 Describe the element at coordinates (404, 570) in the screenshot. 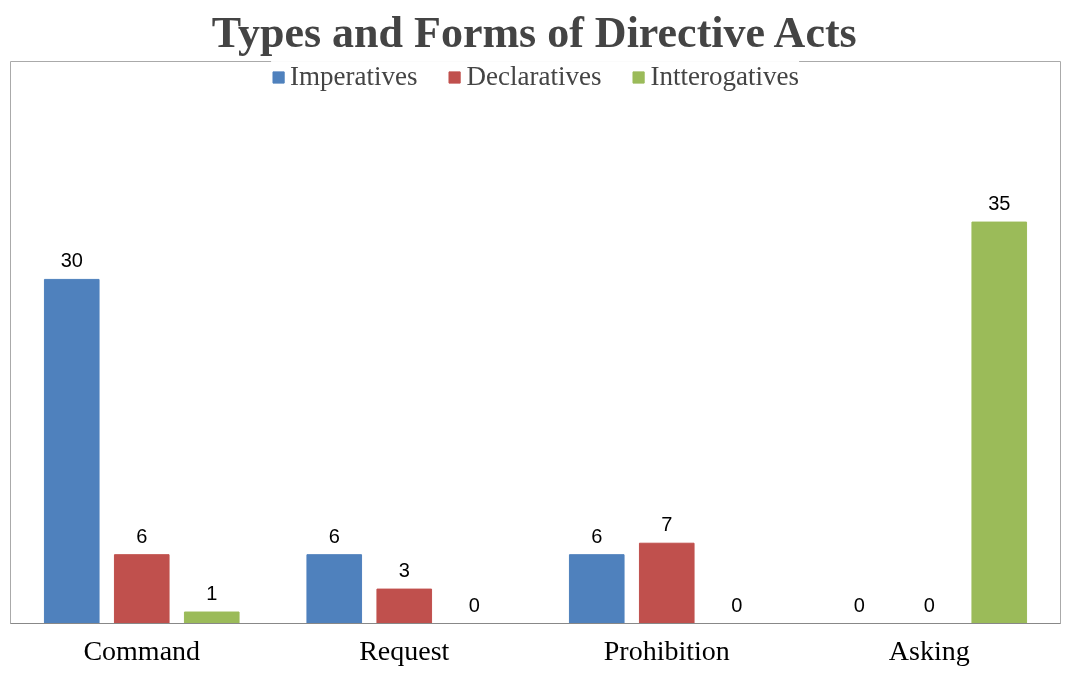

I see `data-label: 3` at that location.